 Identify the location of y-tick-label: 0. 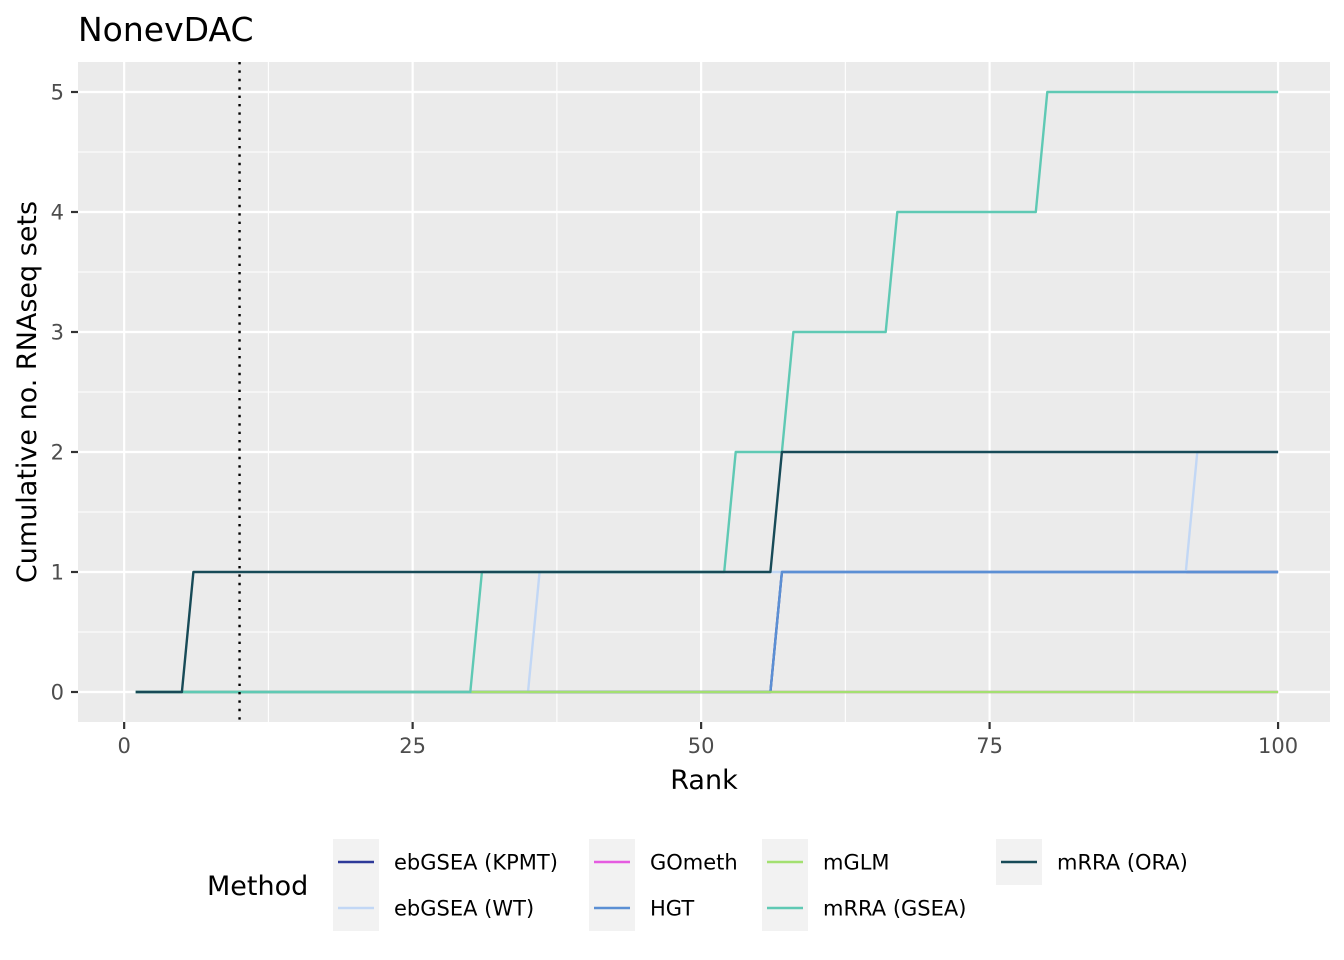
(57, 693).